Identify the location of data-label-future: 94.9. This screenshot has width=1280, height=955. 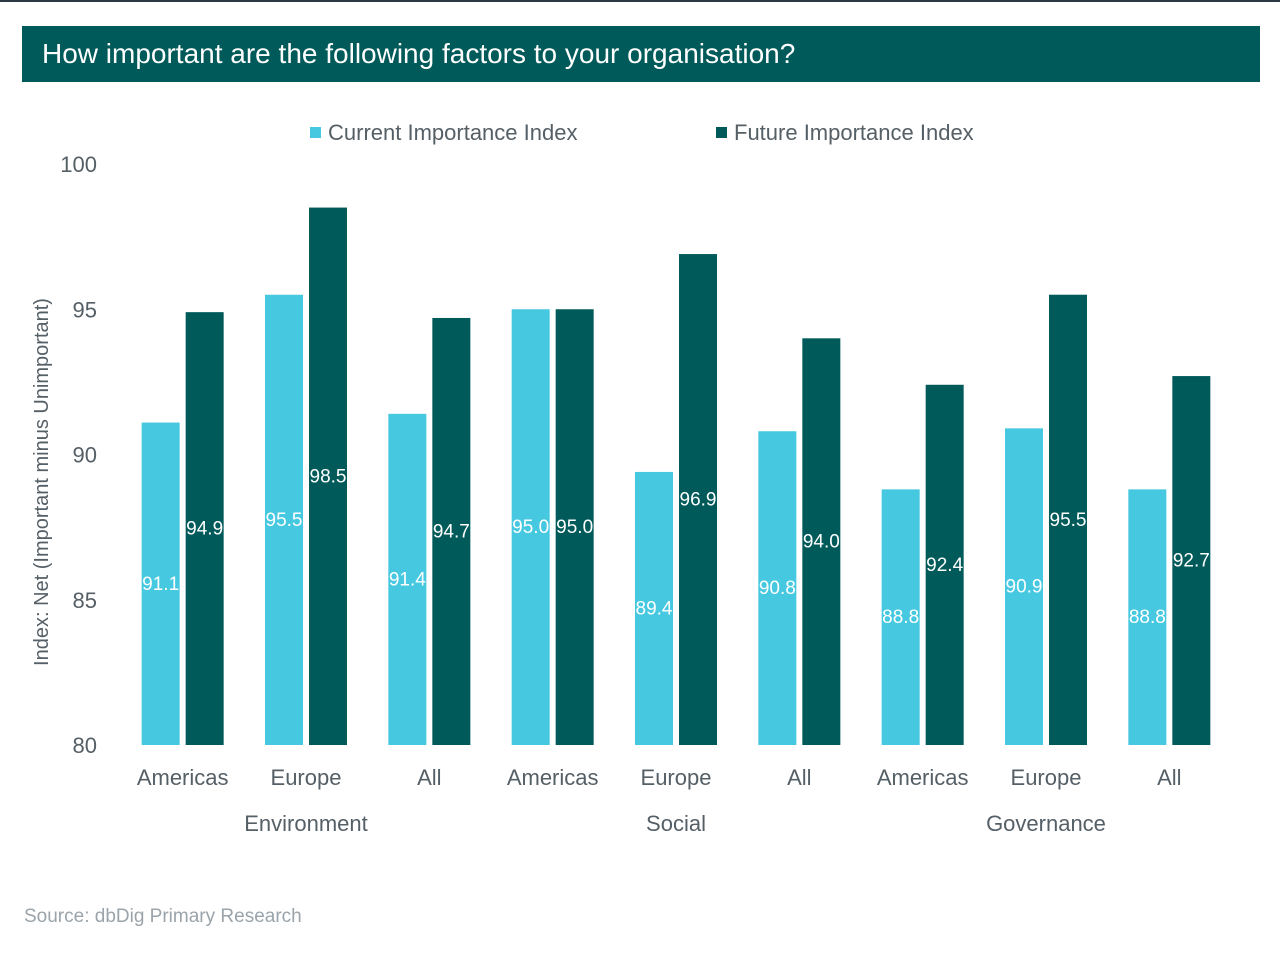
(204, 529).